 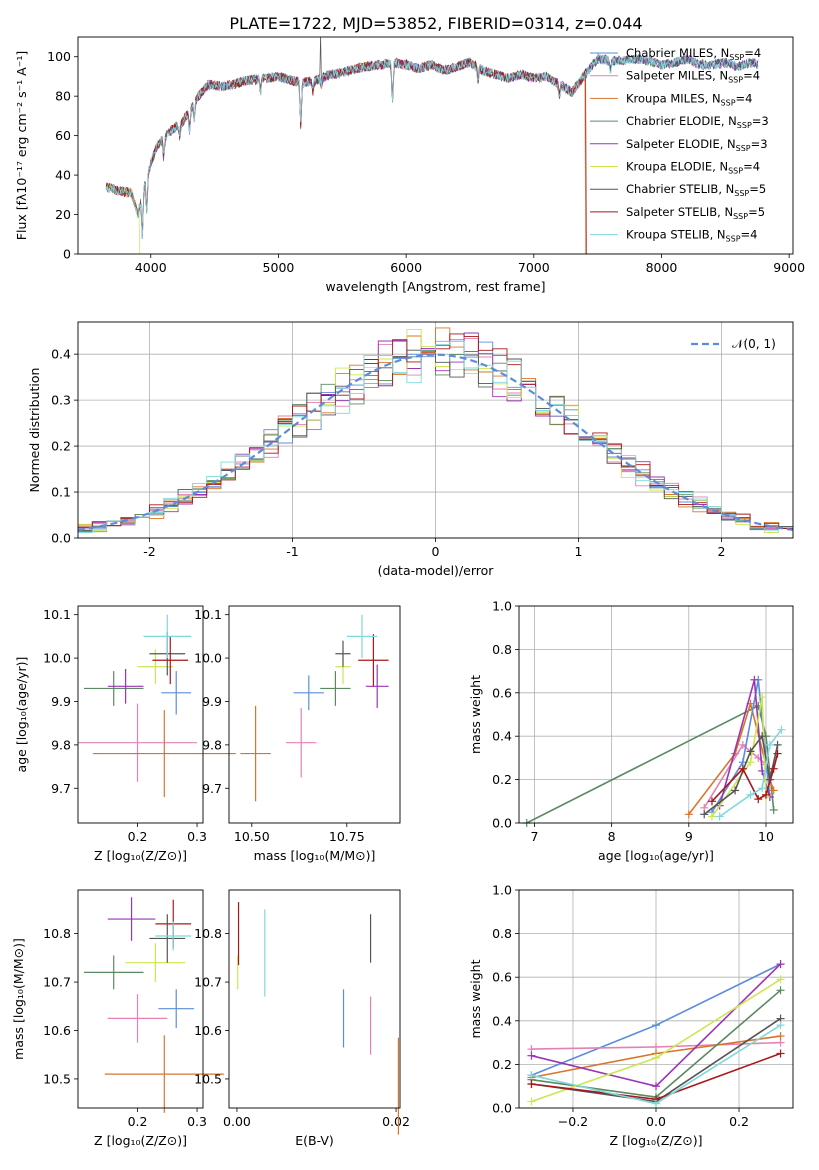 I want to click on y-tick-label: 9.8, so click(x=212, y=744).